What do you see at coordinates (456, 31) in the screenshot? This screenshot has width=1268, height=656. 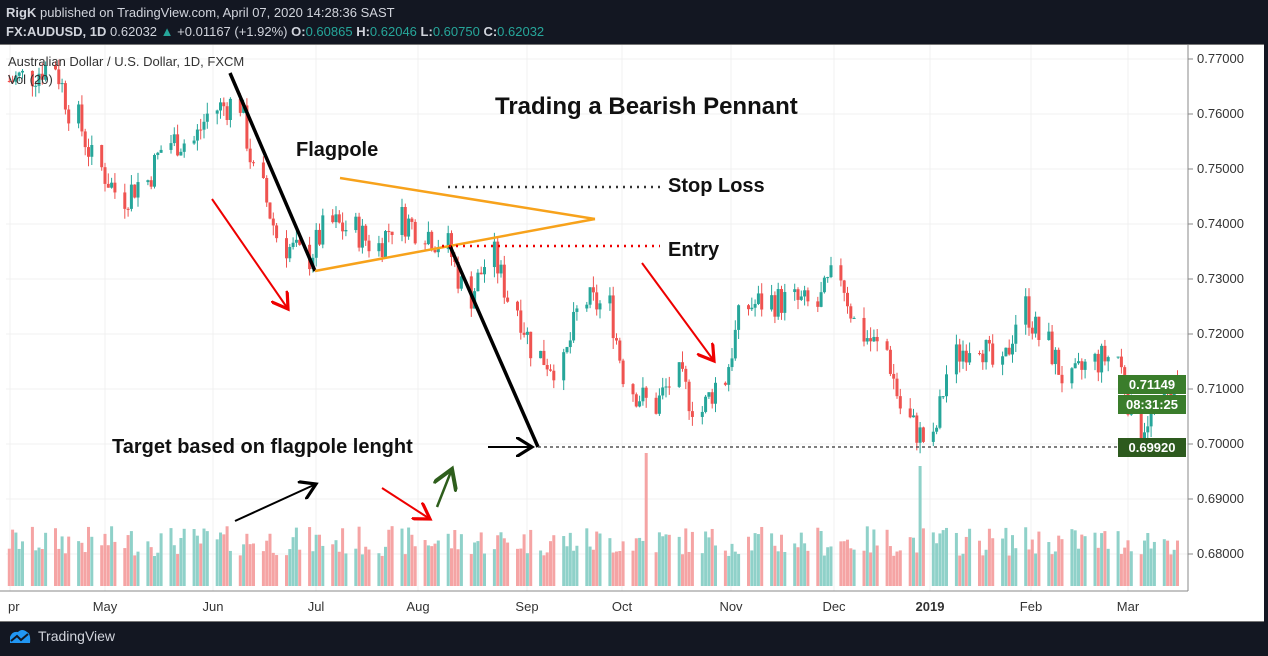 I see `low-value: 0.60750` at bounding box center [456, 31].